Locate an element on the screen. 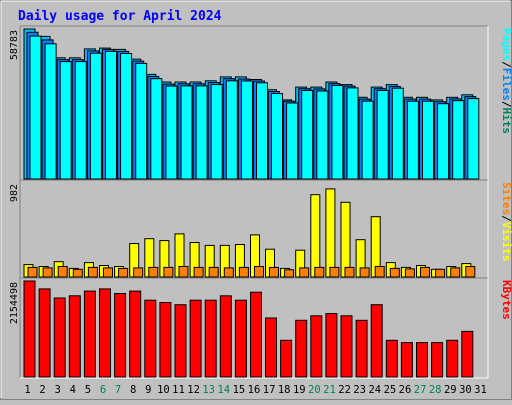  x-label-day-11: 11 is located at coordinates (178, 390).